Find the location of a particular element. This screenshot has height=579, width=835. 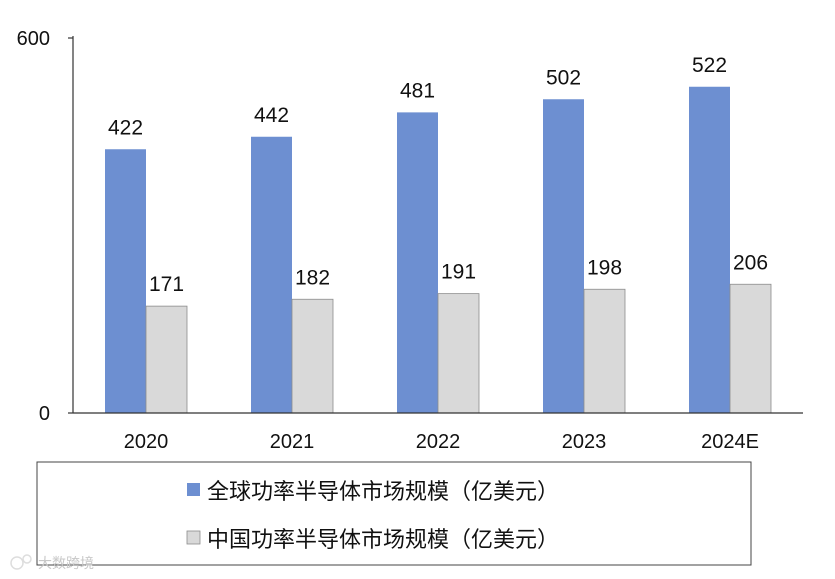

bar-global-2021 is located at coordinates (271, 274).